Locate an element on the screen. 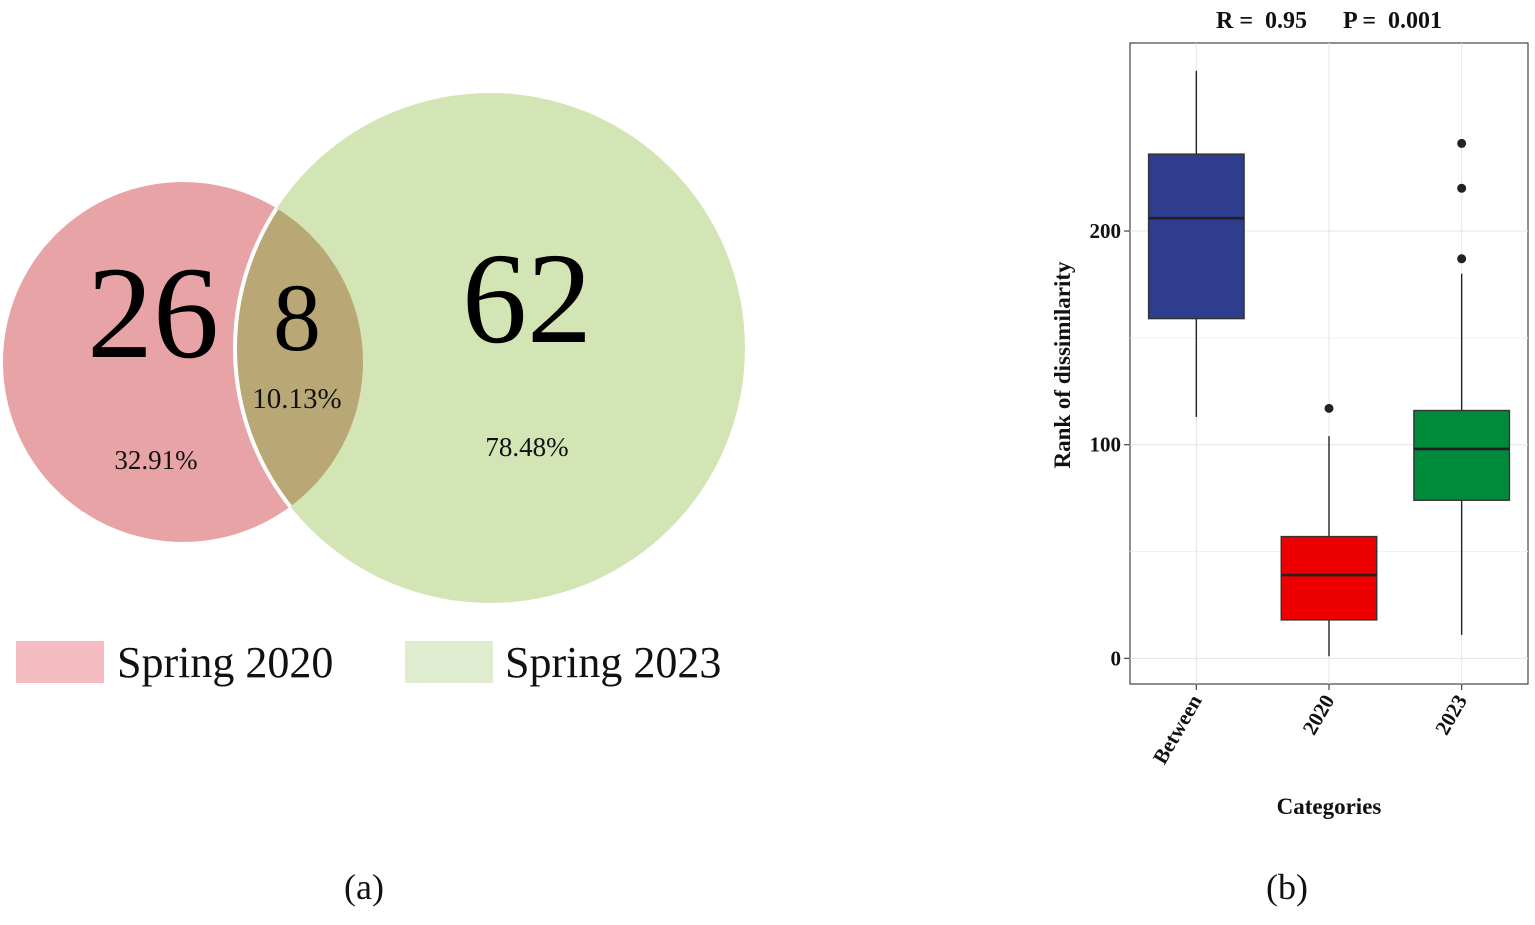 The width and height of the screenshot is (1535, 925). box-2020 is located at coordinates (1329, 578).